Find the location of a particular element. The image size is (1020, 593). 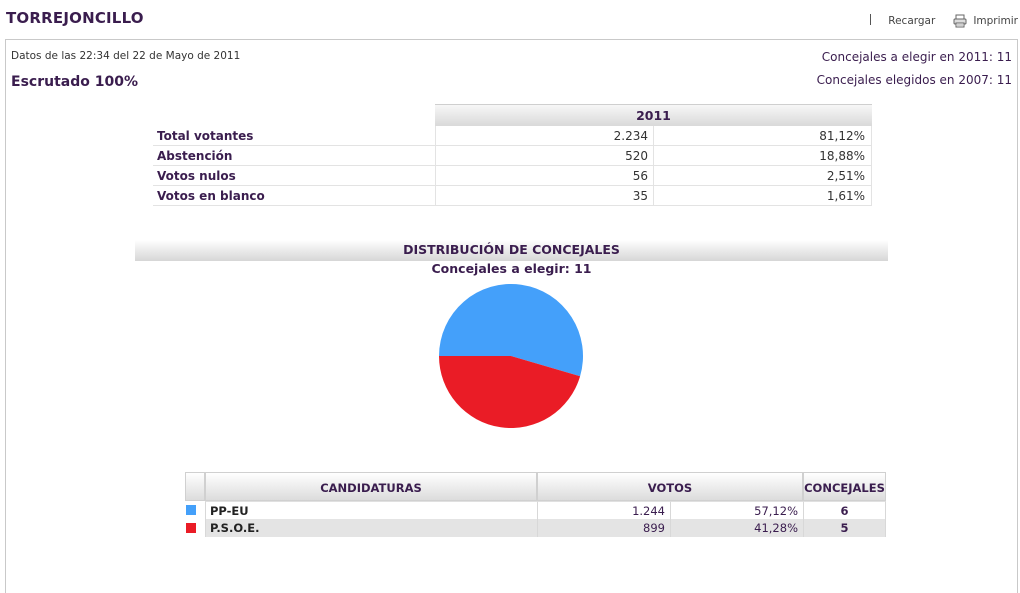

table-row: Total votantes 2.234 81,12% is located at coordinates (512, 136).